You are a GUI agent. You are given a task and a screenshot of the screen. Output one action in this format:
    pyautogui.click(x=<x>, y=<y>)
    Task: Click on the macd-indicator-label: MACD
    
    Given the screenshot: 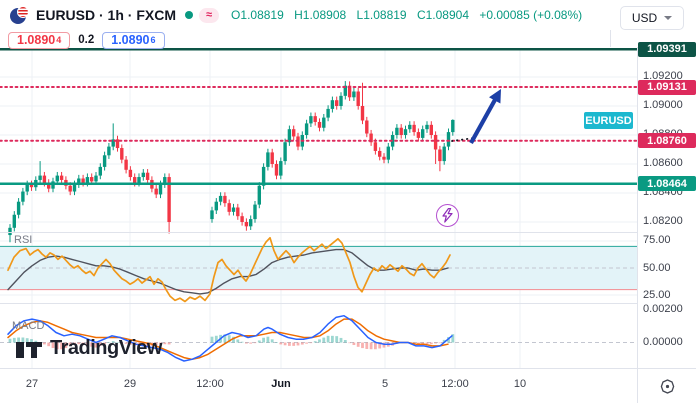 What is the action you would take?
    pyautogui.click(x=28, y=326)
    